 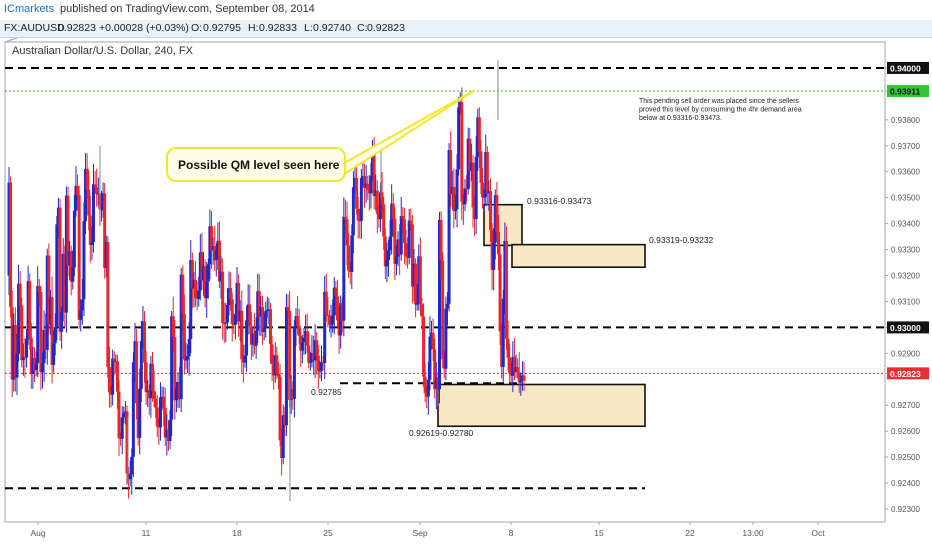 I want to click on price-tag-label: 0.92823, so click(x=905, y=374).